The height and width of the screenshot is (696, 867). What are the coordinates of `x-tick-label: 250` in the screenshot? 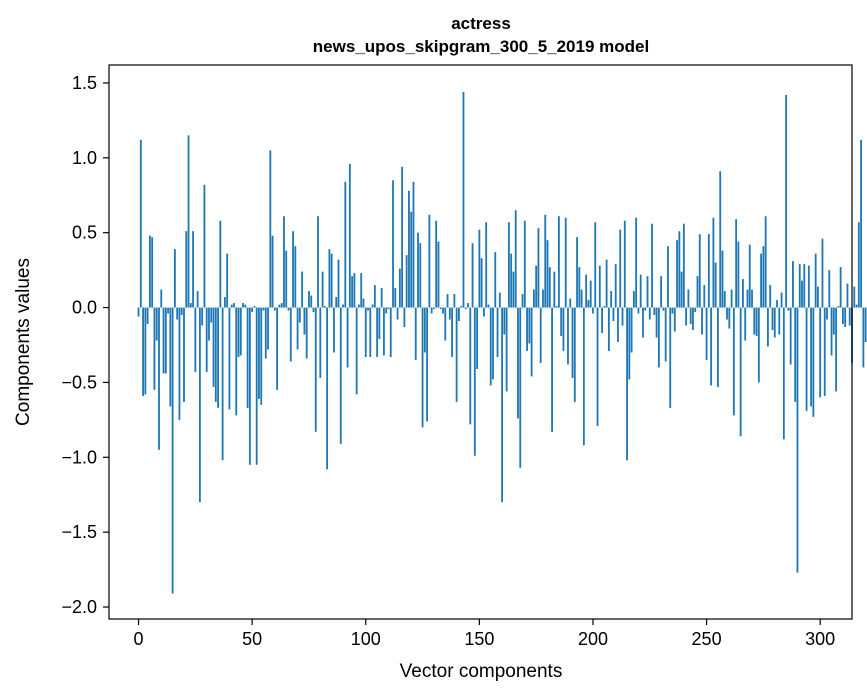 It's located at (707, 639).